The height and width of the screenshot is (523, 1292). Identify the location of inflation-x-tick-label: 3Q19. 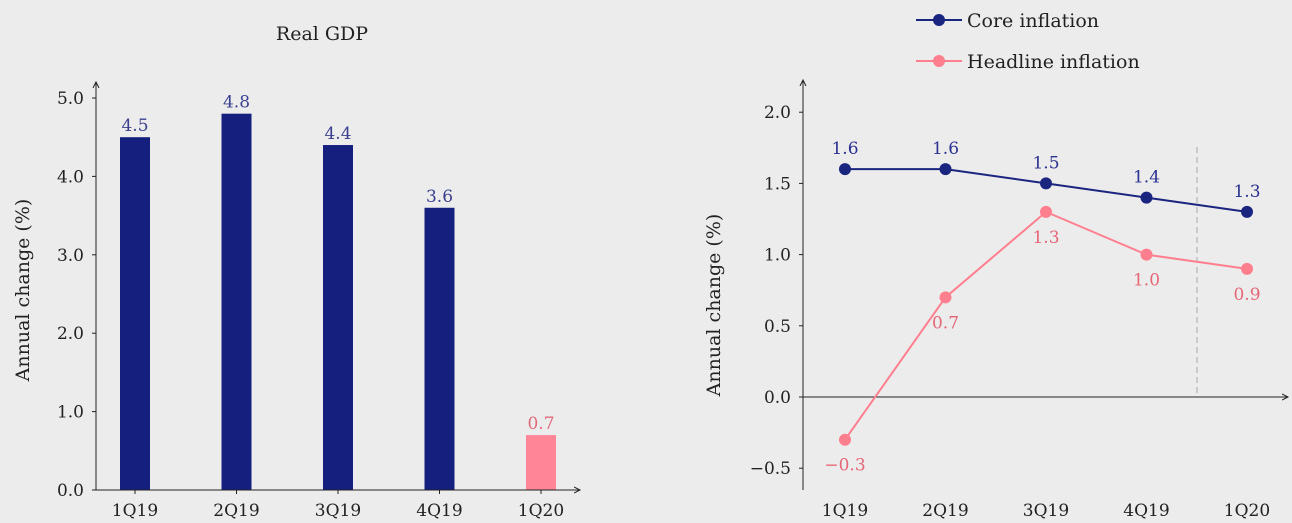
(1046, 511).